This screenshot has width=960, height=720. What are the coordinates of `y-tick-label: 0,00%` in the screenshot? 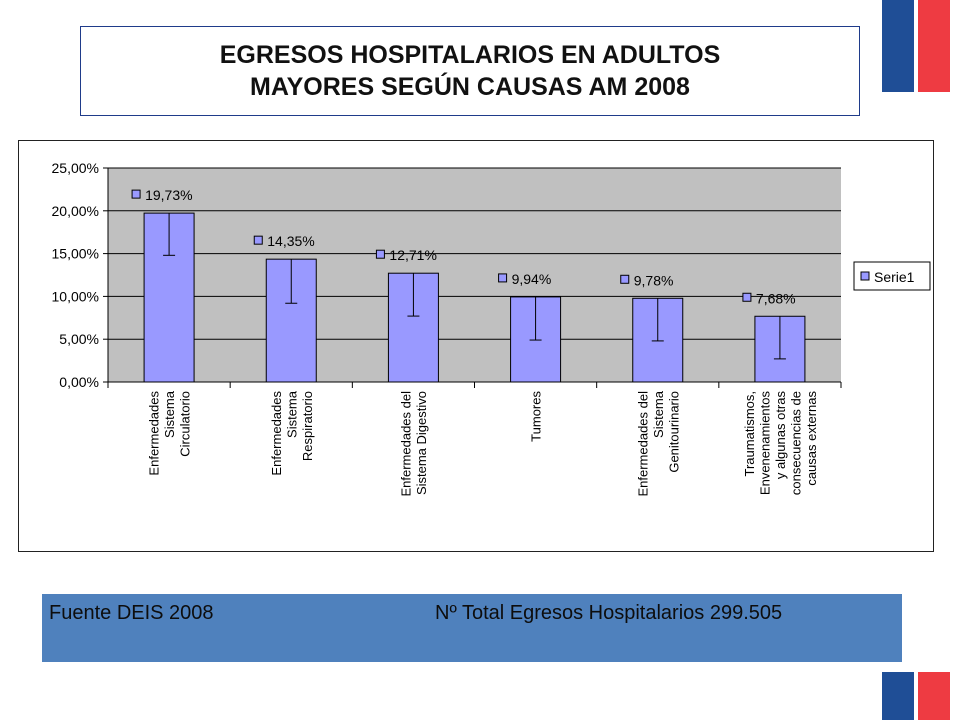 It's located at (79, 382).